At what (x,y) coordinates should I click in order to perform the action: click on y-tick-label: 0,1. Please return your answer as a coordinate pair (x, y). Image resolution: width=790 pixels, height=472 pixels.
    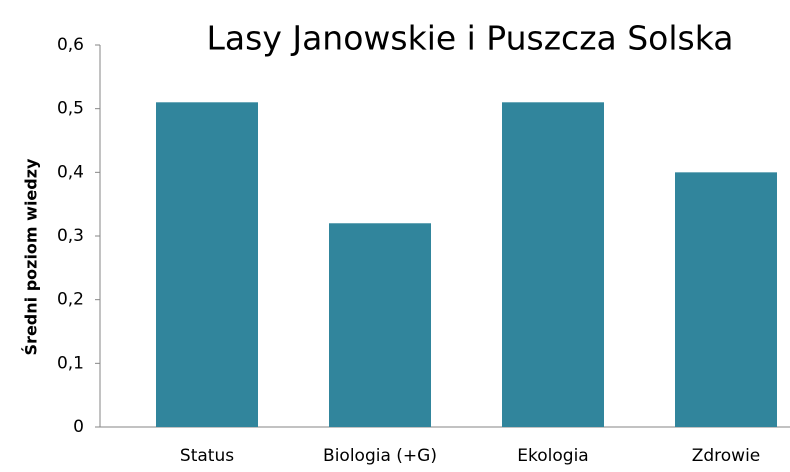
    Looking at the image, I should click on (70, 363).